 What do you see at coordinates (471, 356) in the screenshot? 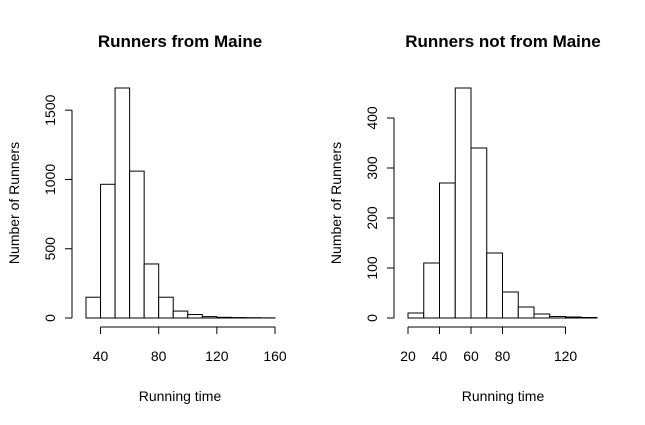
I see `x-tick-label: 60` at bounding box center [471, 356].